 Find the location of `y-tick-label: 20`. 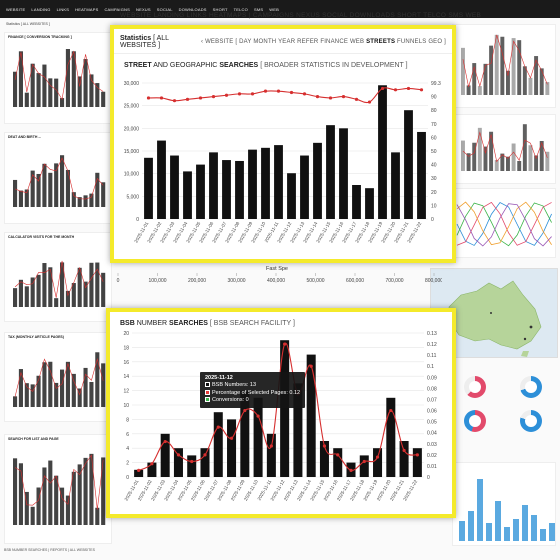

y-tick-label: 20 is located at coordinates (126, 334).